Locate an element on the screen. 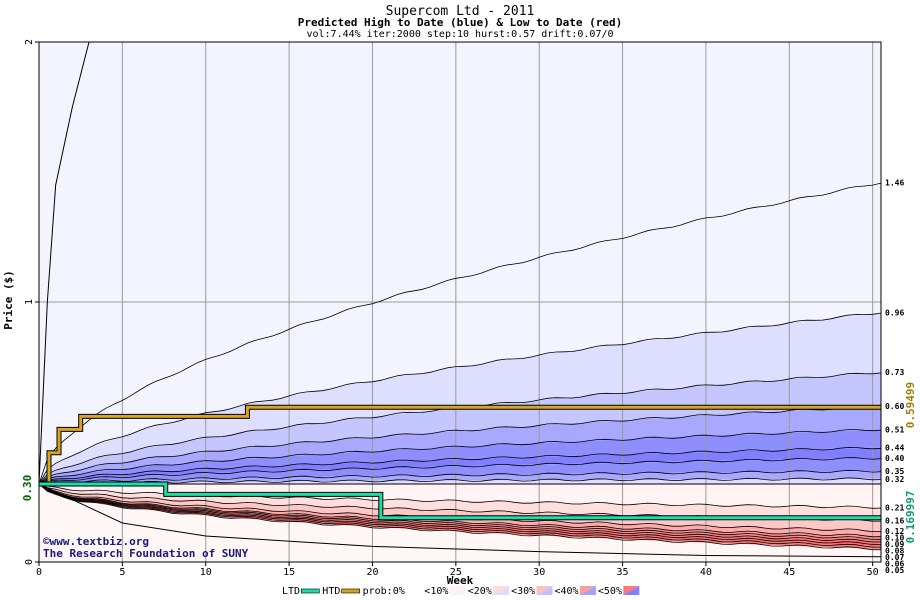 The width and height of the screenshot is (920, 600). y-tick-label: 0 is located at coordinates (29, 562).